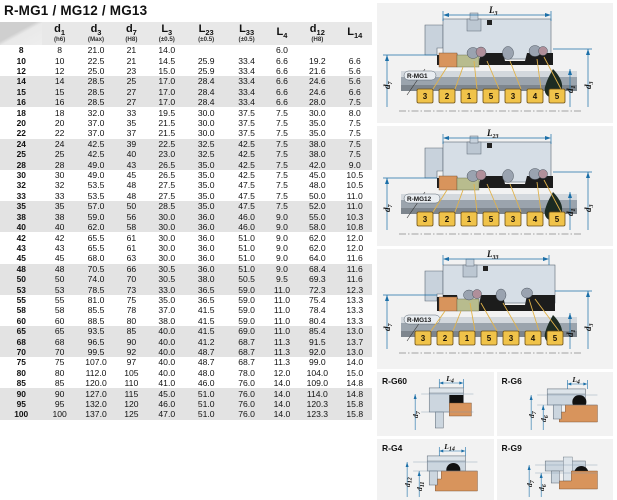 The image size is (617, 500). What do you see at coordinates (246, 414) in the screenshot?
I see `table-cell: 76.0` at bounding box center [246, 414].